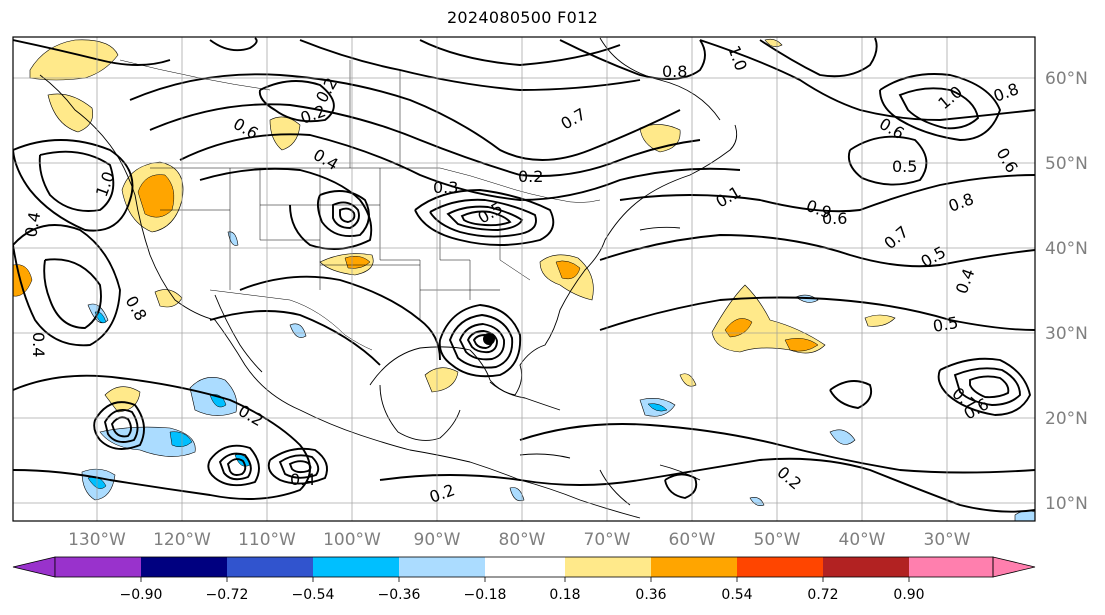  I want to click on colorbar-min-extension, so click(34, 567).